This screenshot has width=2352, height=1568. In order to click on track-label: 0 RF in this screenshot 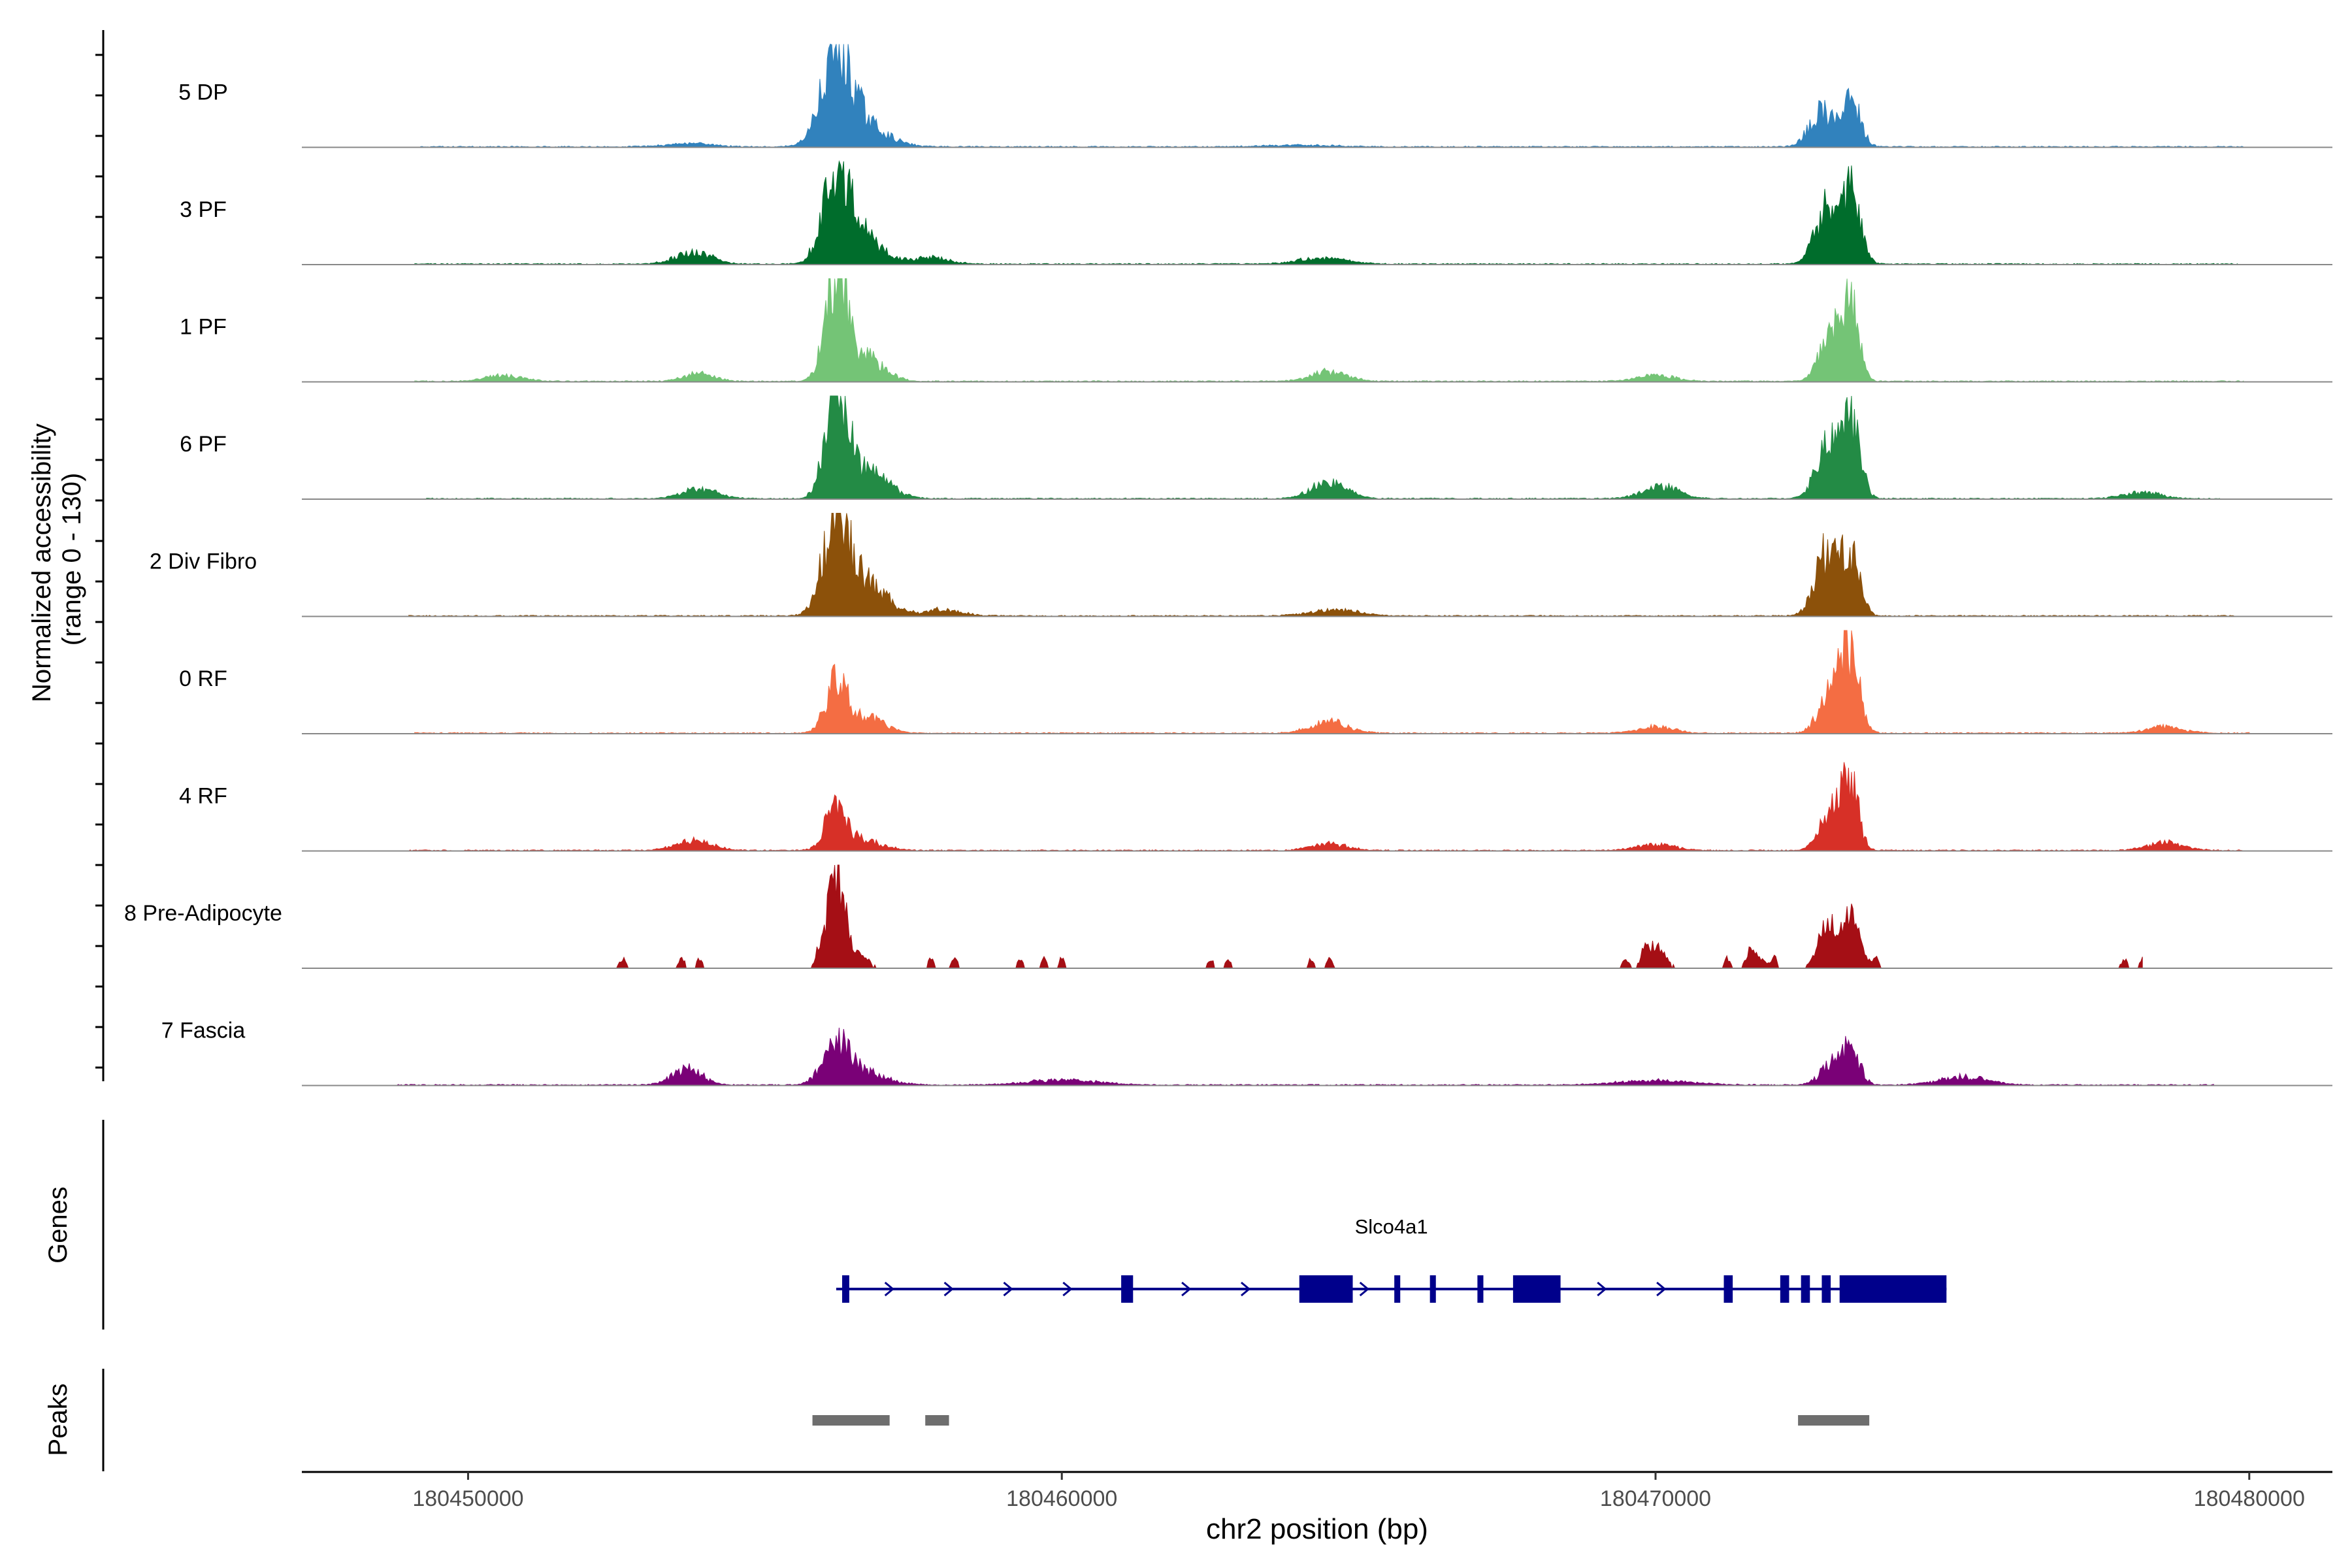, I will do `click(203, 678)`.